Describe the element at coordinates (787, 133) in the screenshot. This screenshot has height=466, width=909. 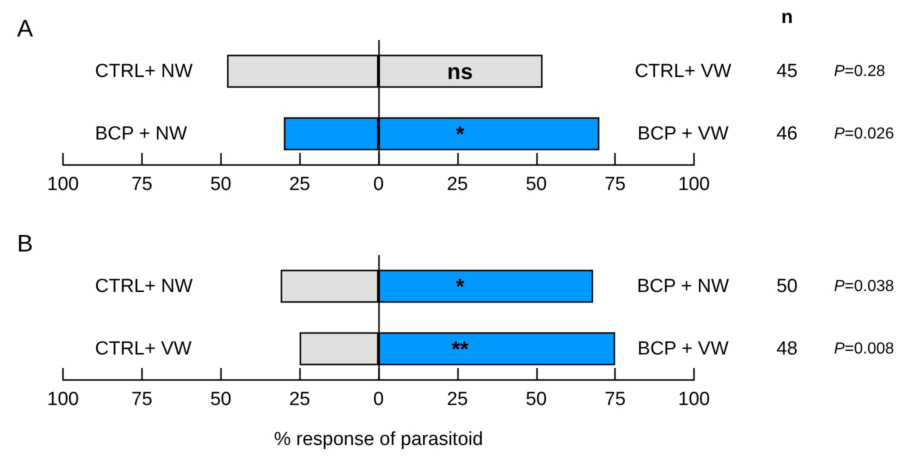
I see `text: 46` at that location.